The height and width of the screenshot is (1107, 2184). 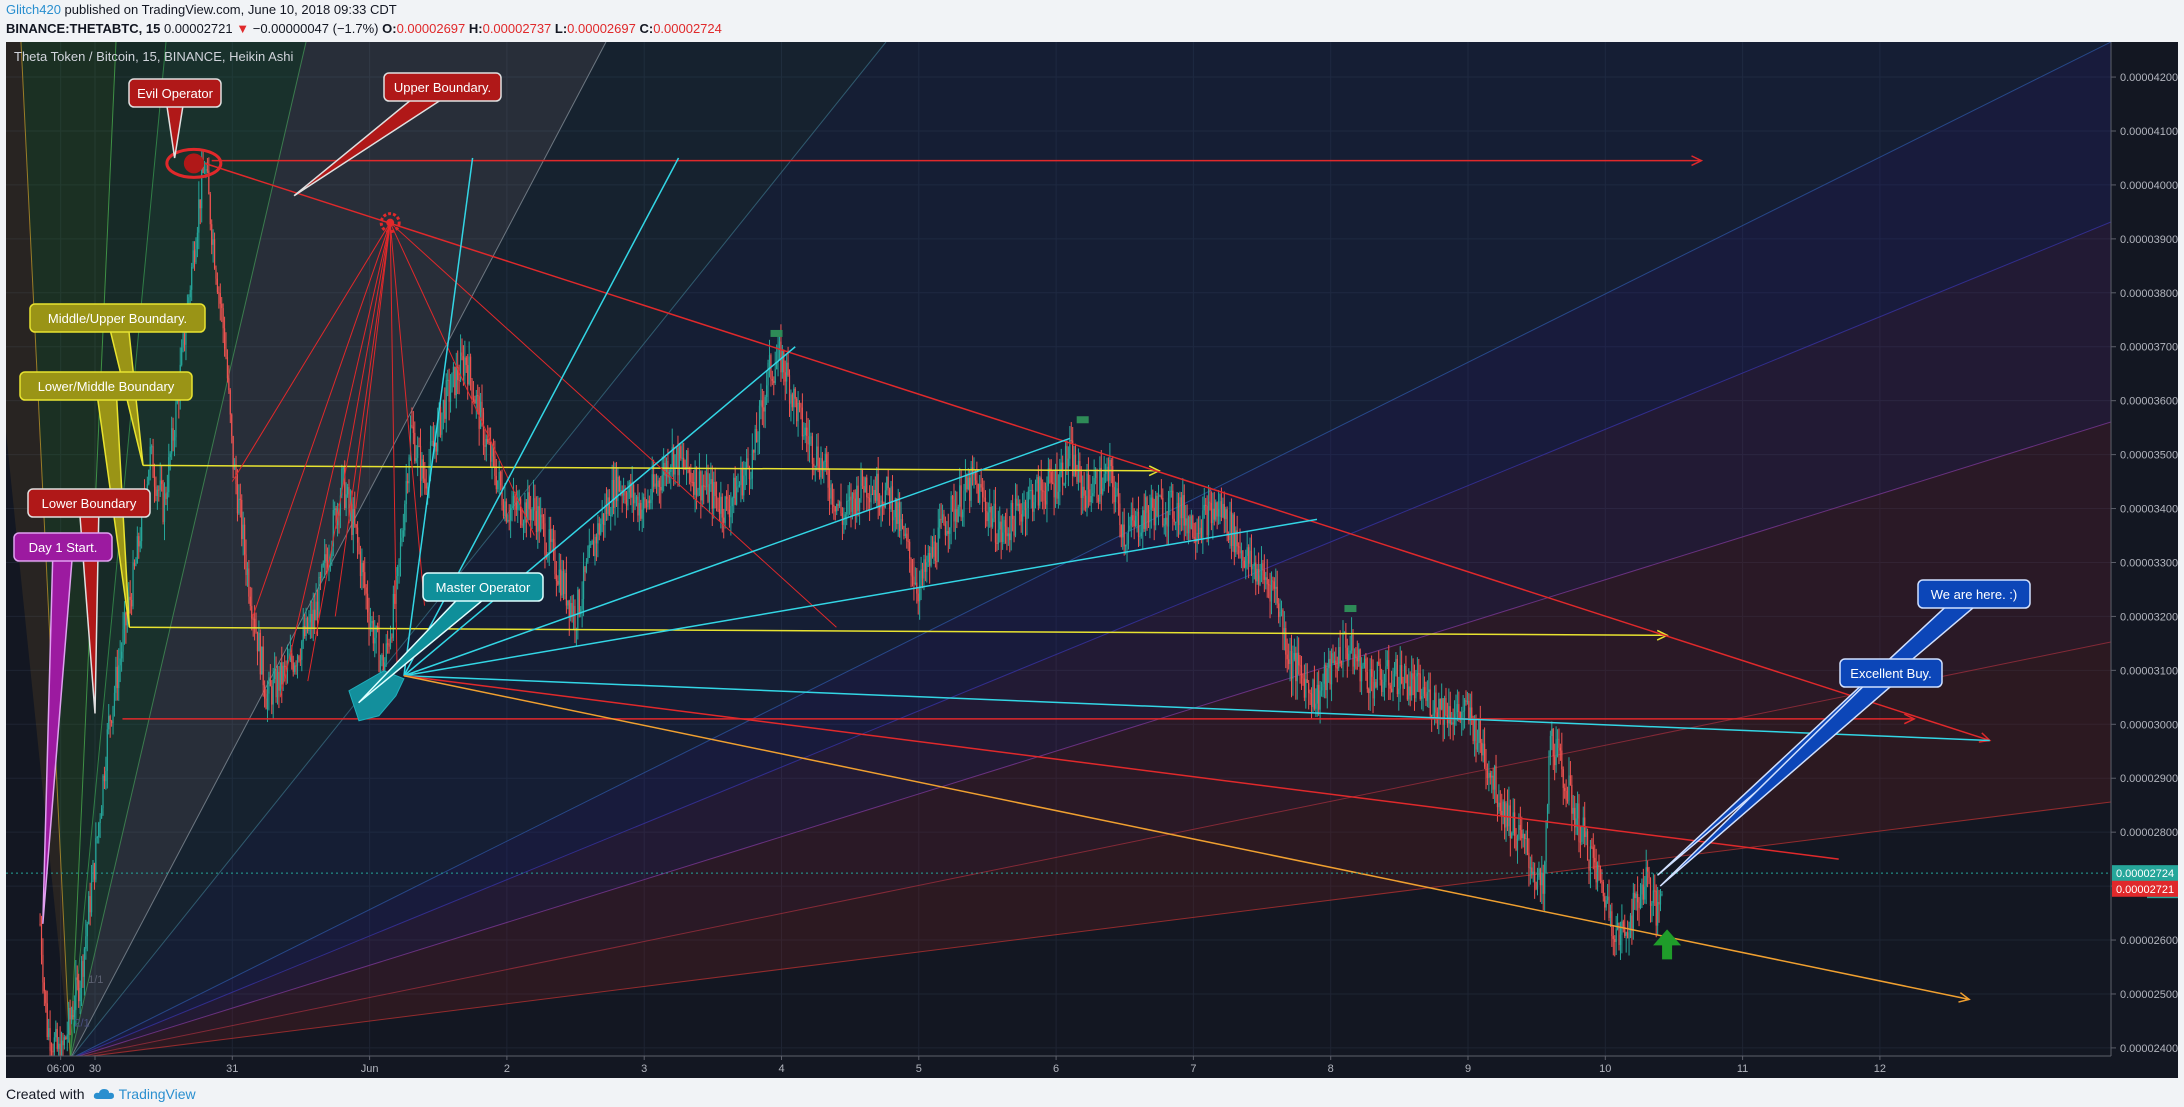 What do you see at coordinates (89, 503) in the screenshot?
I see `lower-boundary-callout-box` at bounding box center [89, 503].